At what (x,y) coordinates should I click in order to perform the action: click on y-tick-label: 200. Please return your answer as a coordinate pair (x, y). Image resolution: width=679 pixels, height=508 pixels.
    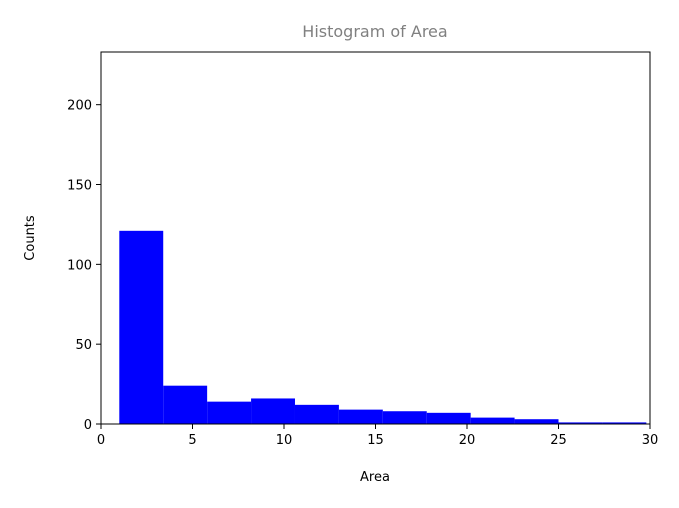
    Looking at the image, I should click on (79, 106).